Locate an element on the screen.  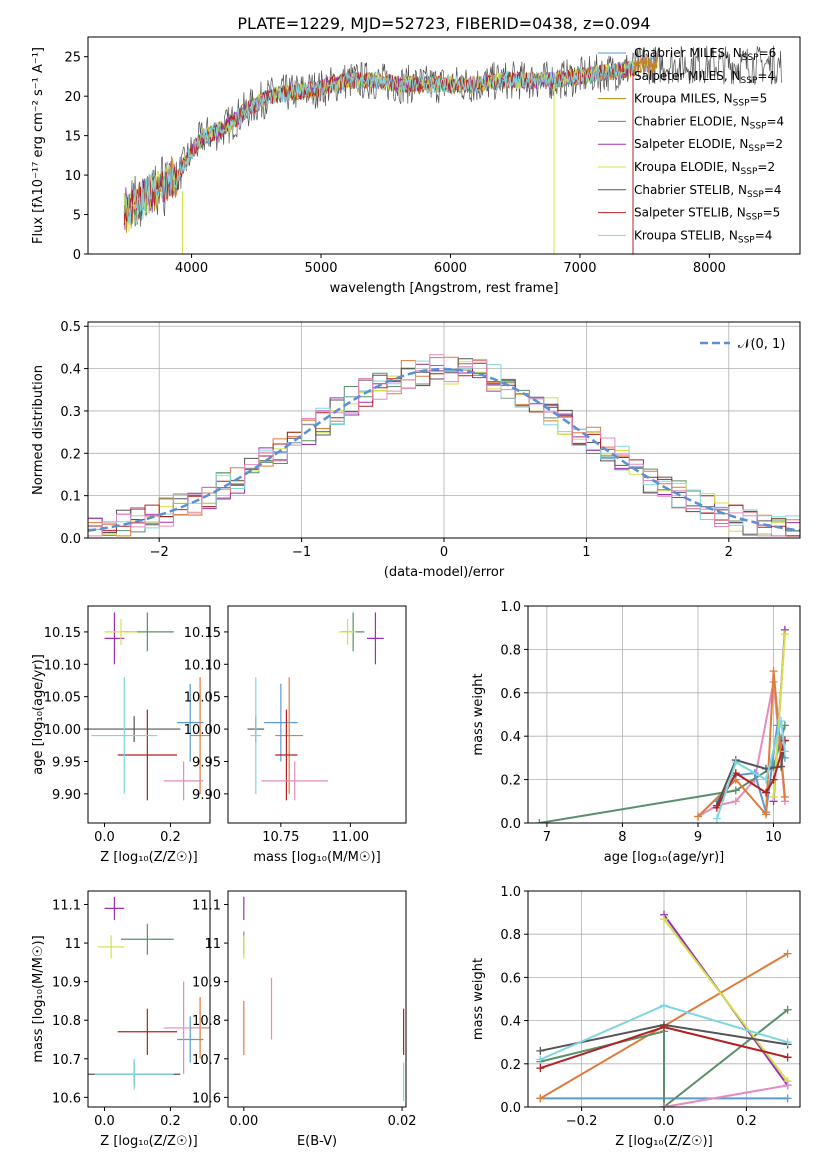
x-axis-label: age [log₁₀(age/yr)] is located at coordinates (664, 857).